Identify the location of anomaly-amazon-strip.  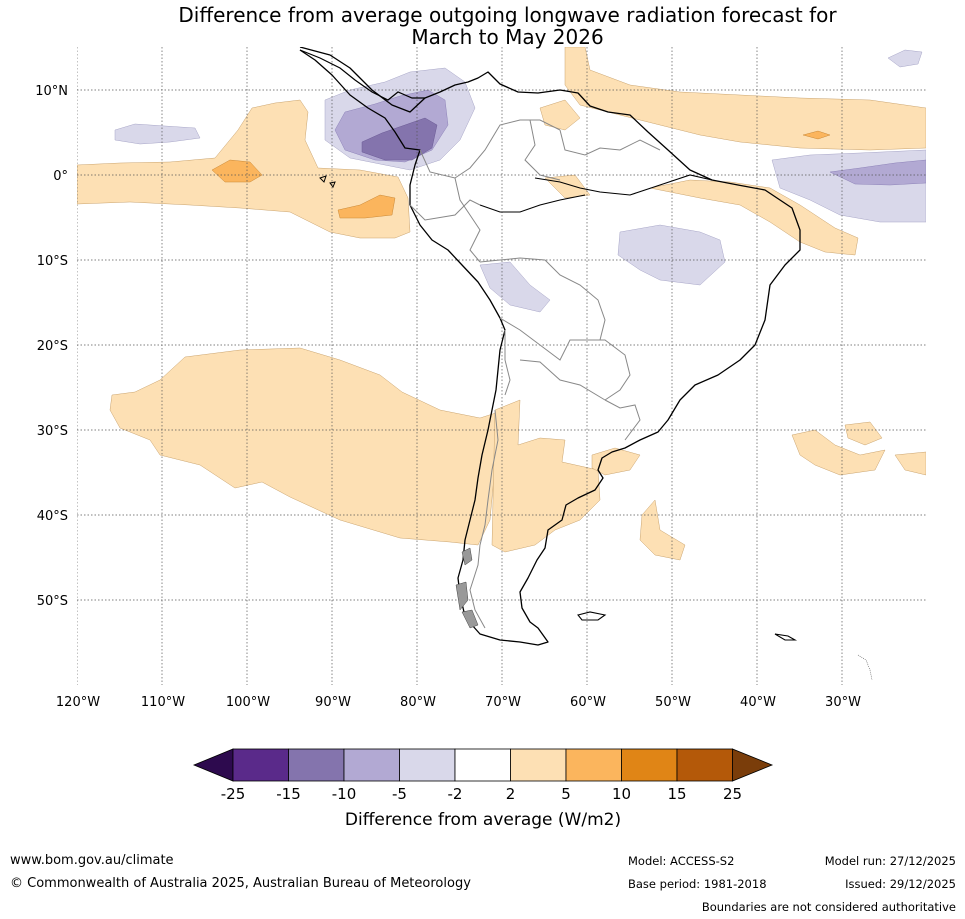
(567, 186).